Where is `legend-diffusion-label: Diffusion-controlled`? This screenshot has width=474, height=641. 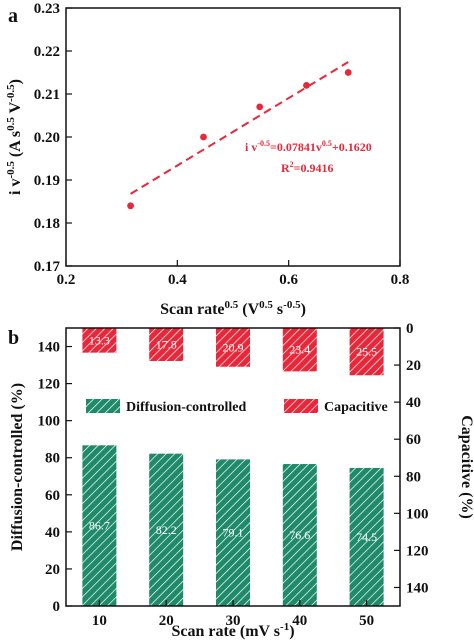
legend-diffusion-label: Diffusion-controlled is located at coordinates (186, 407).